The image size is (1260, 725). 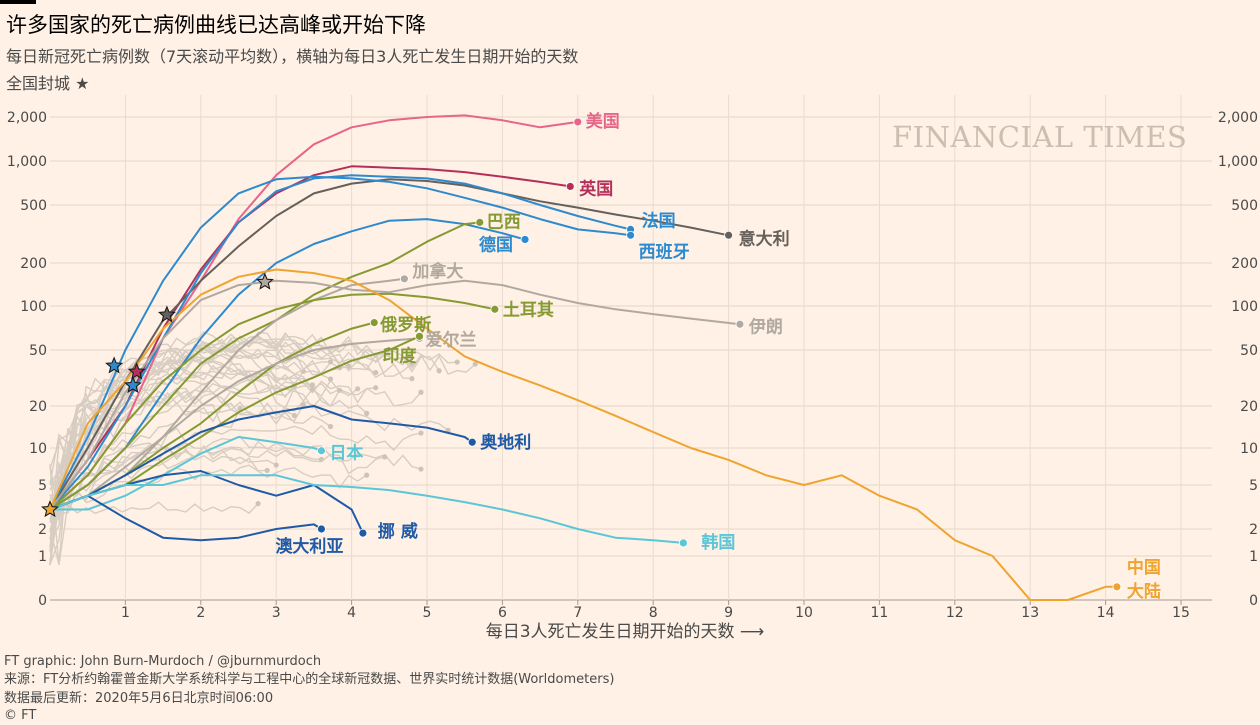 I want to click on series-line-澳大利亚, so click(x=185, y=518).